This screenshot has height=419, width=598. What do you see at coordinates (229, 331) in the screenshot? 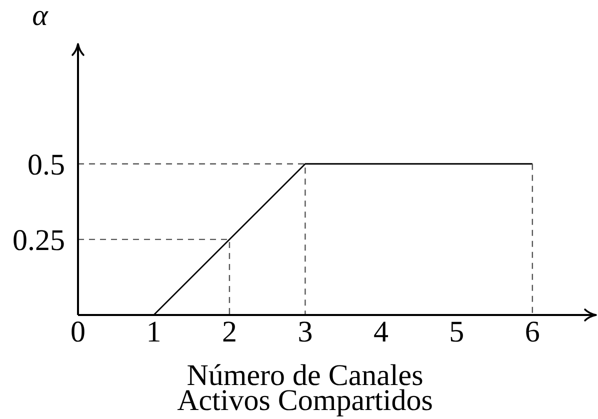
I see `x-tick-label: 2` at bounding box center [229, 331].